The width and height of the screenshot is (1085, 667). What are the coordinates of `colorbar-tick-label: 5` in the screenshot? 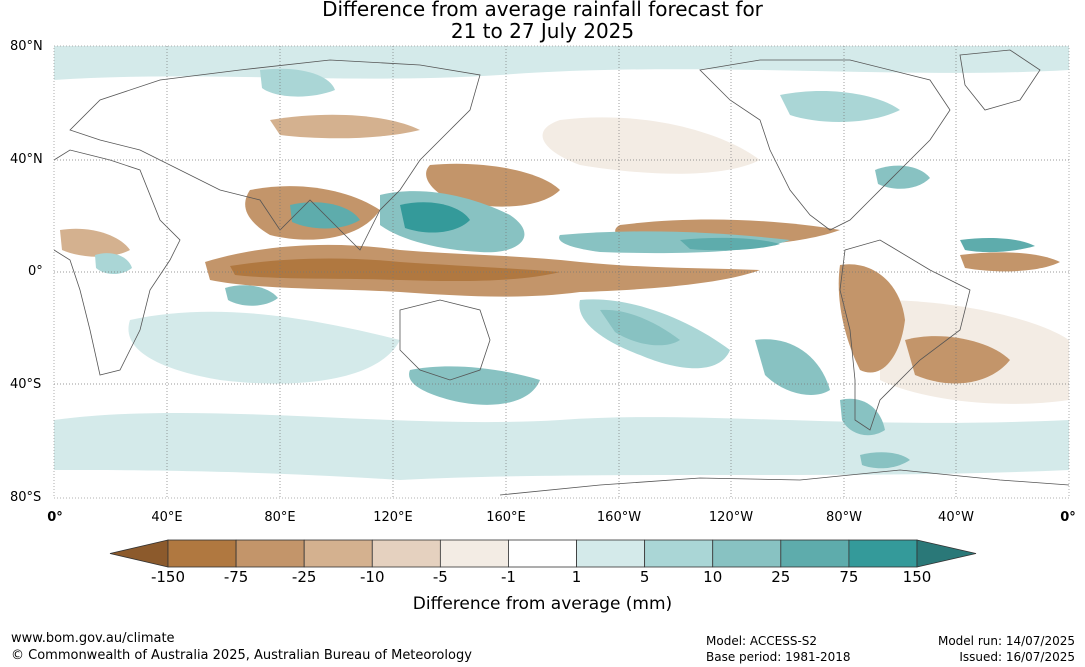 It's located at (644, 577).